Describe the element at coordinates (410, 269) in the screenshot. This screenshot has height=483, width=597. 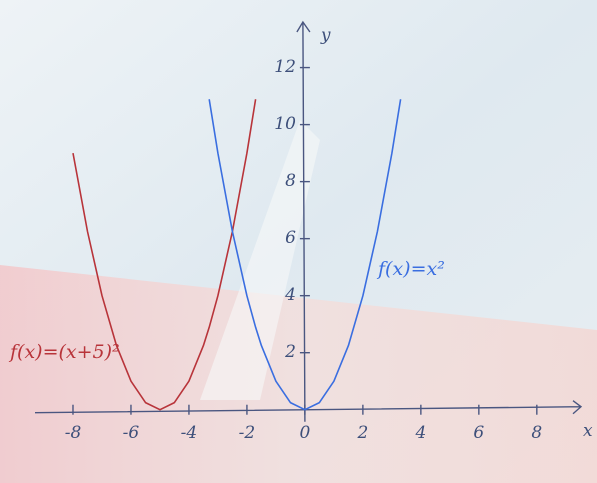
I see `curve-label: f(x)=x²` at that location.